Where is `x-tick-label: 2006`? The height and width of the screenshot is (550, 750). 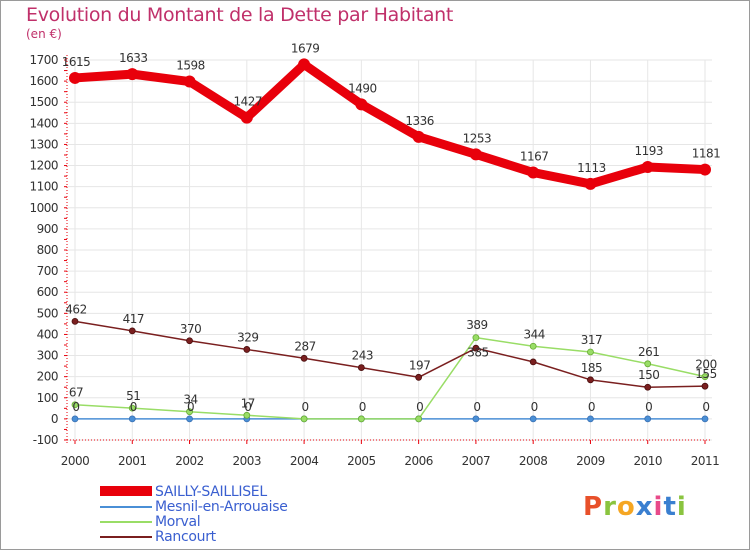 x-tick-label: 2006 is located at coordinates (418, 461).